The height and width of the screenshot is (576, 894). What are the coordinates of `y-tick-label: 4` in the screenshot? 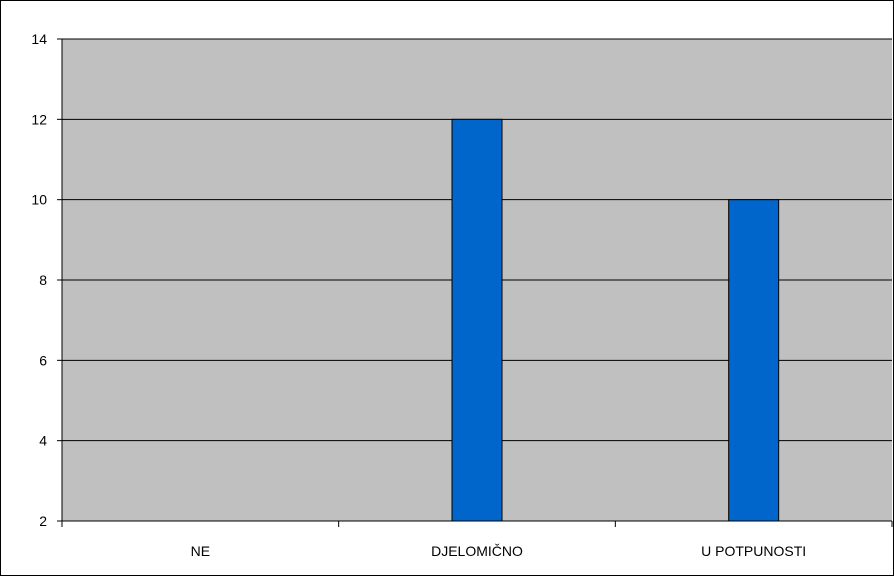 It's located at (43, 441).